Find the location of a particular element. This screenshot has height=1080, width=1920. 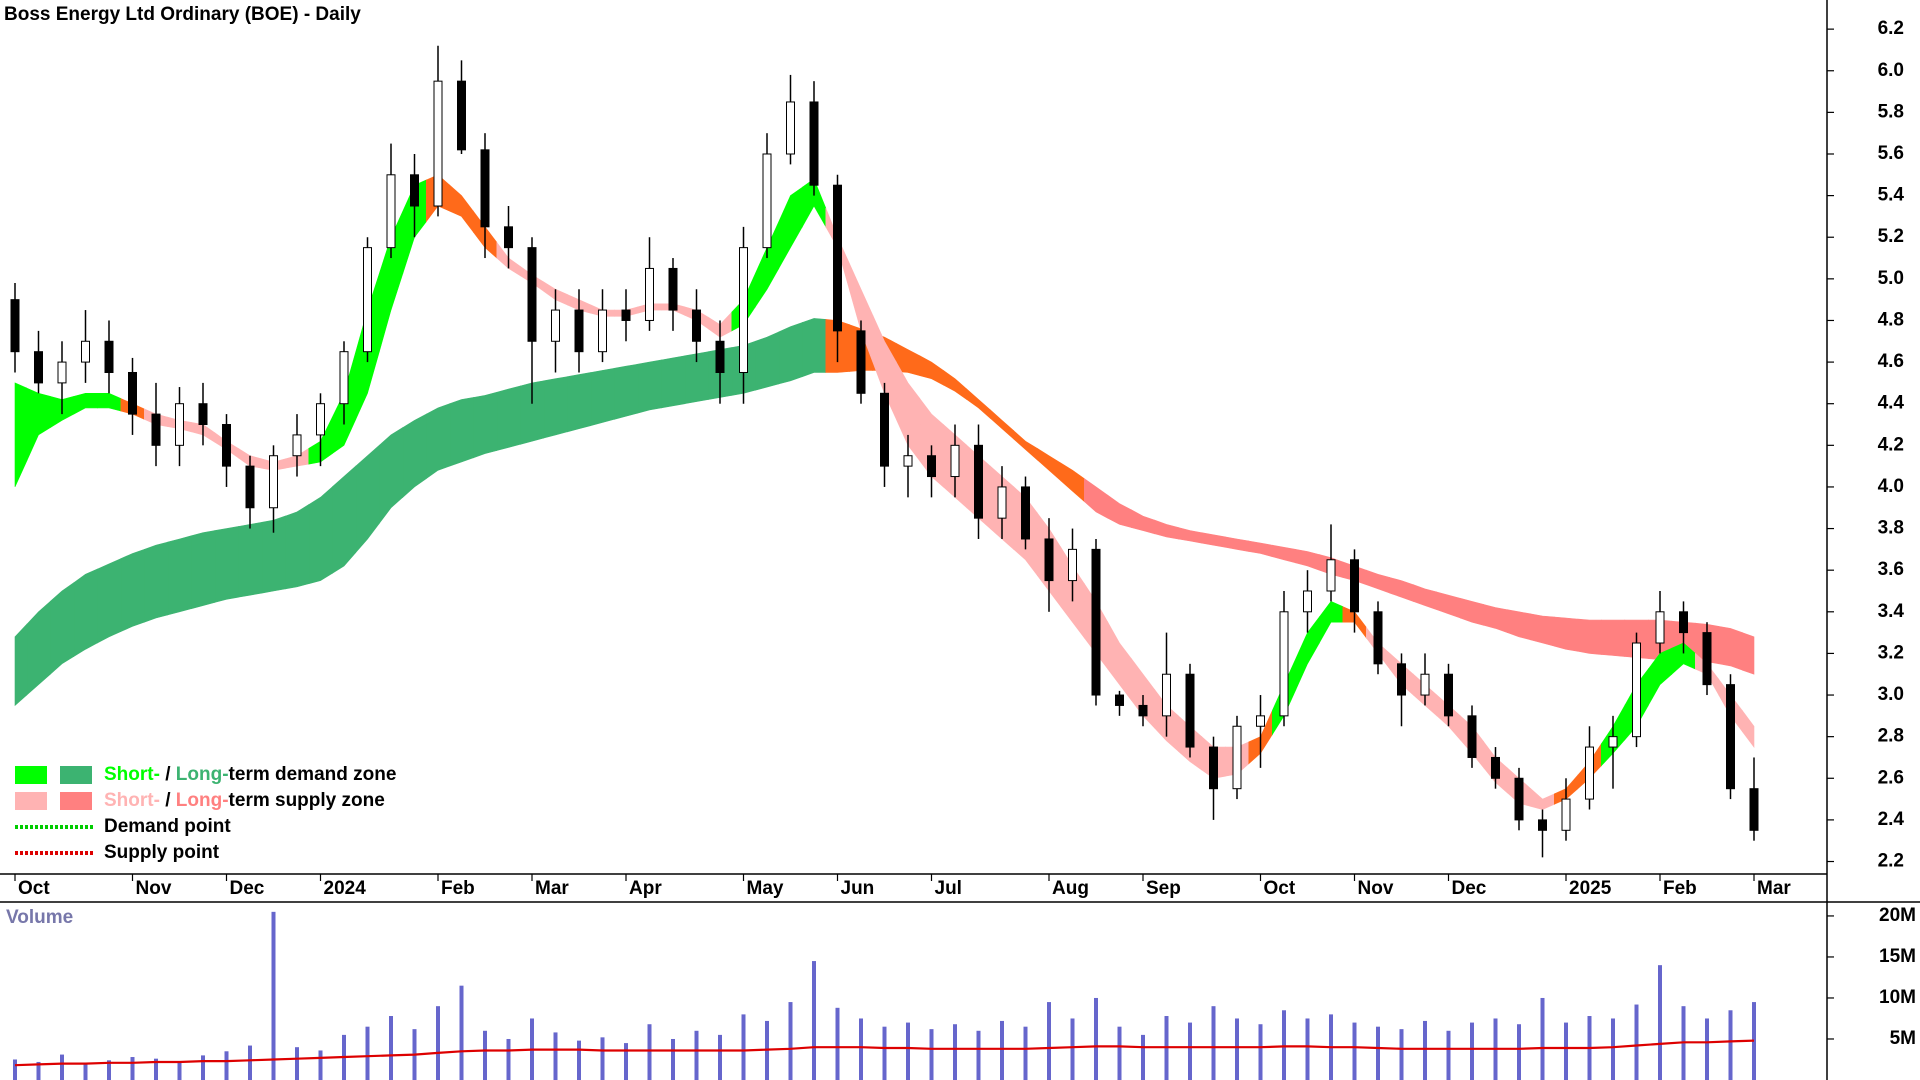

y-tick-label: 5.2 is located at coordinates (1891, 236).